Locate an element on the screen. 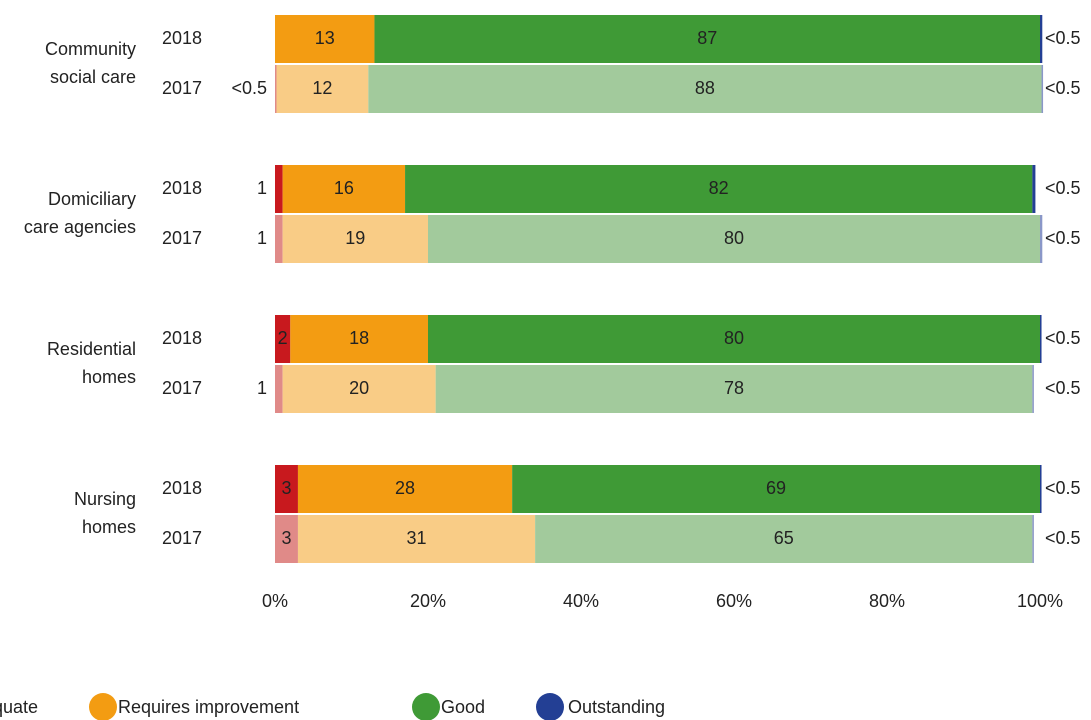  value-label: 87 is located at coordinates (707, 38).